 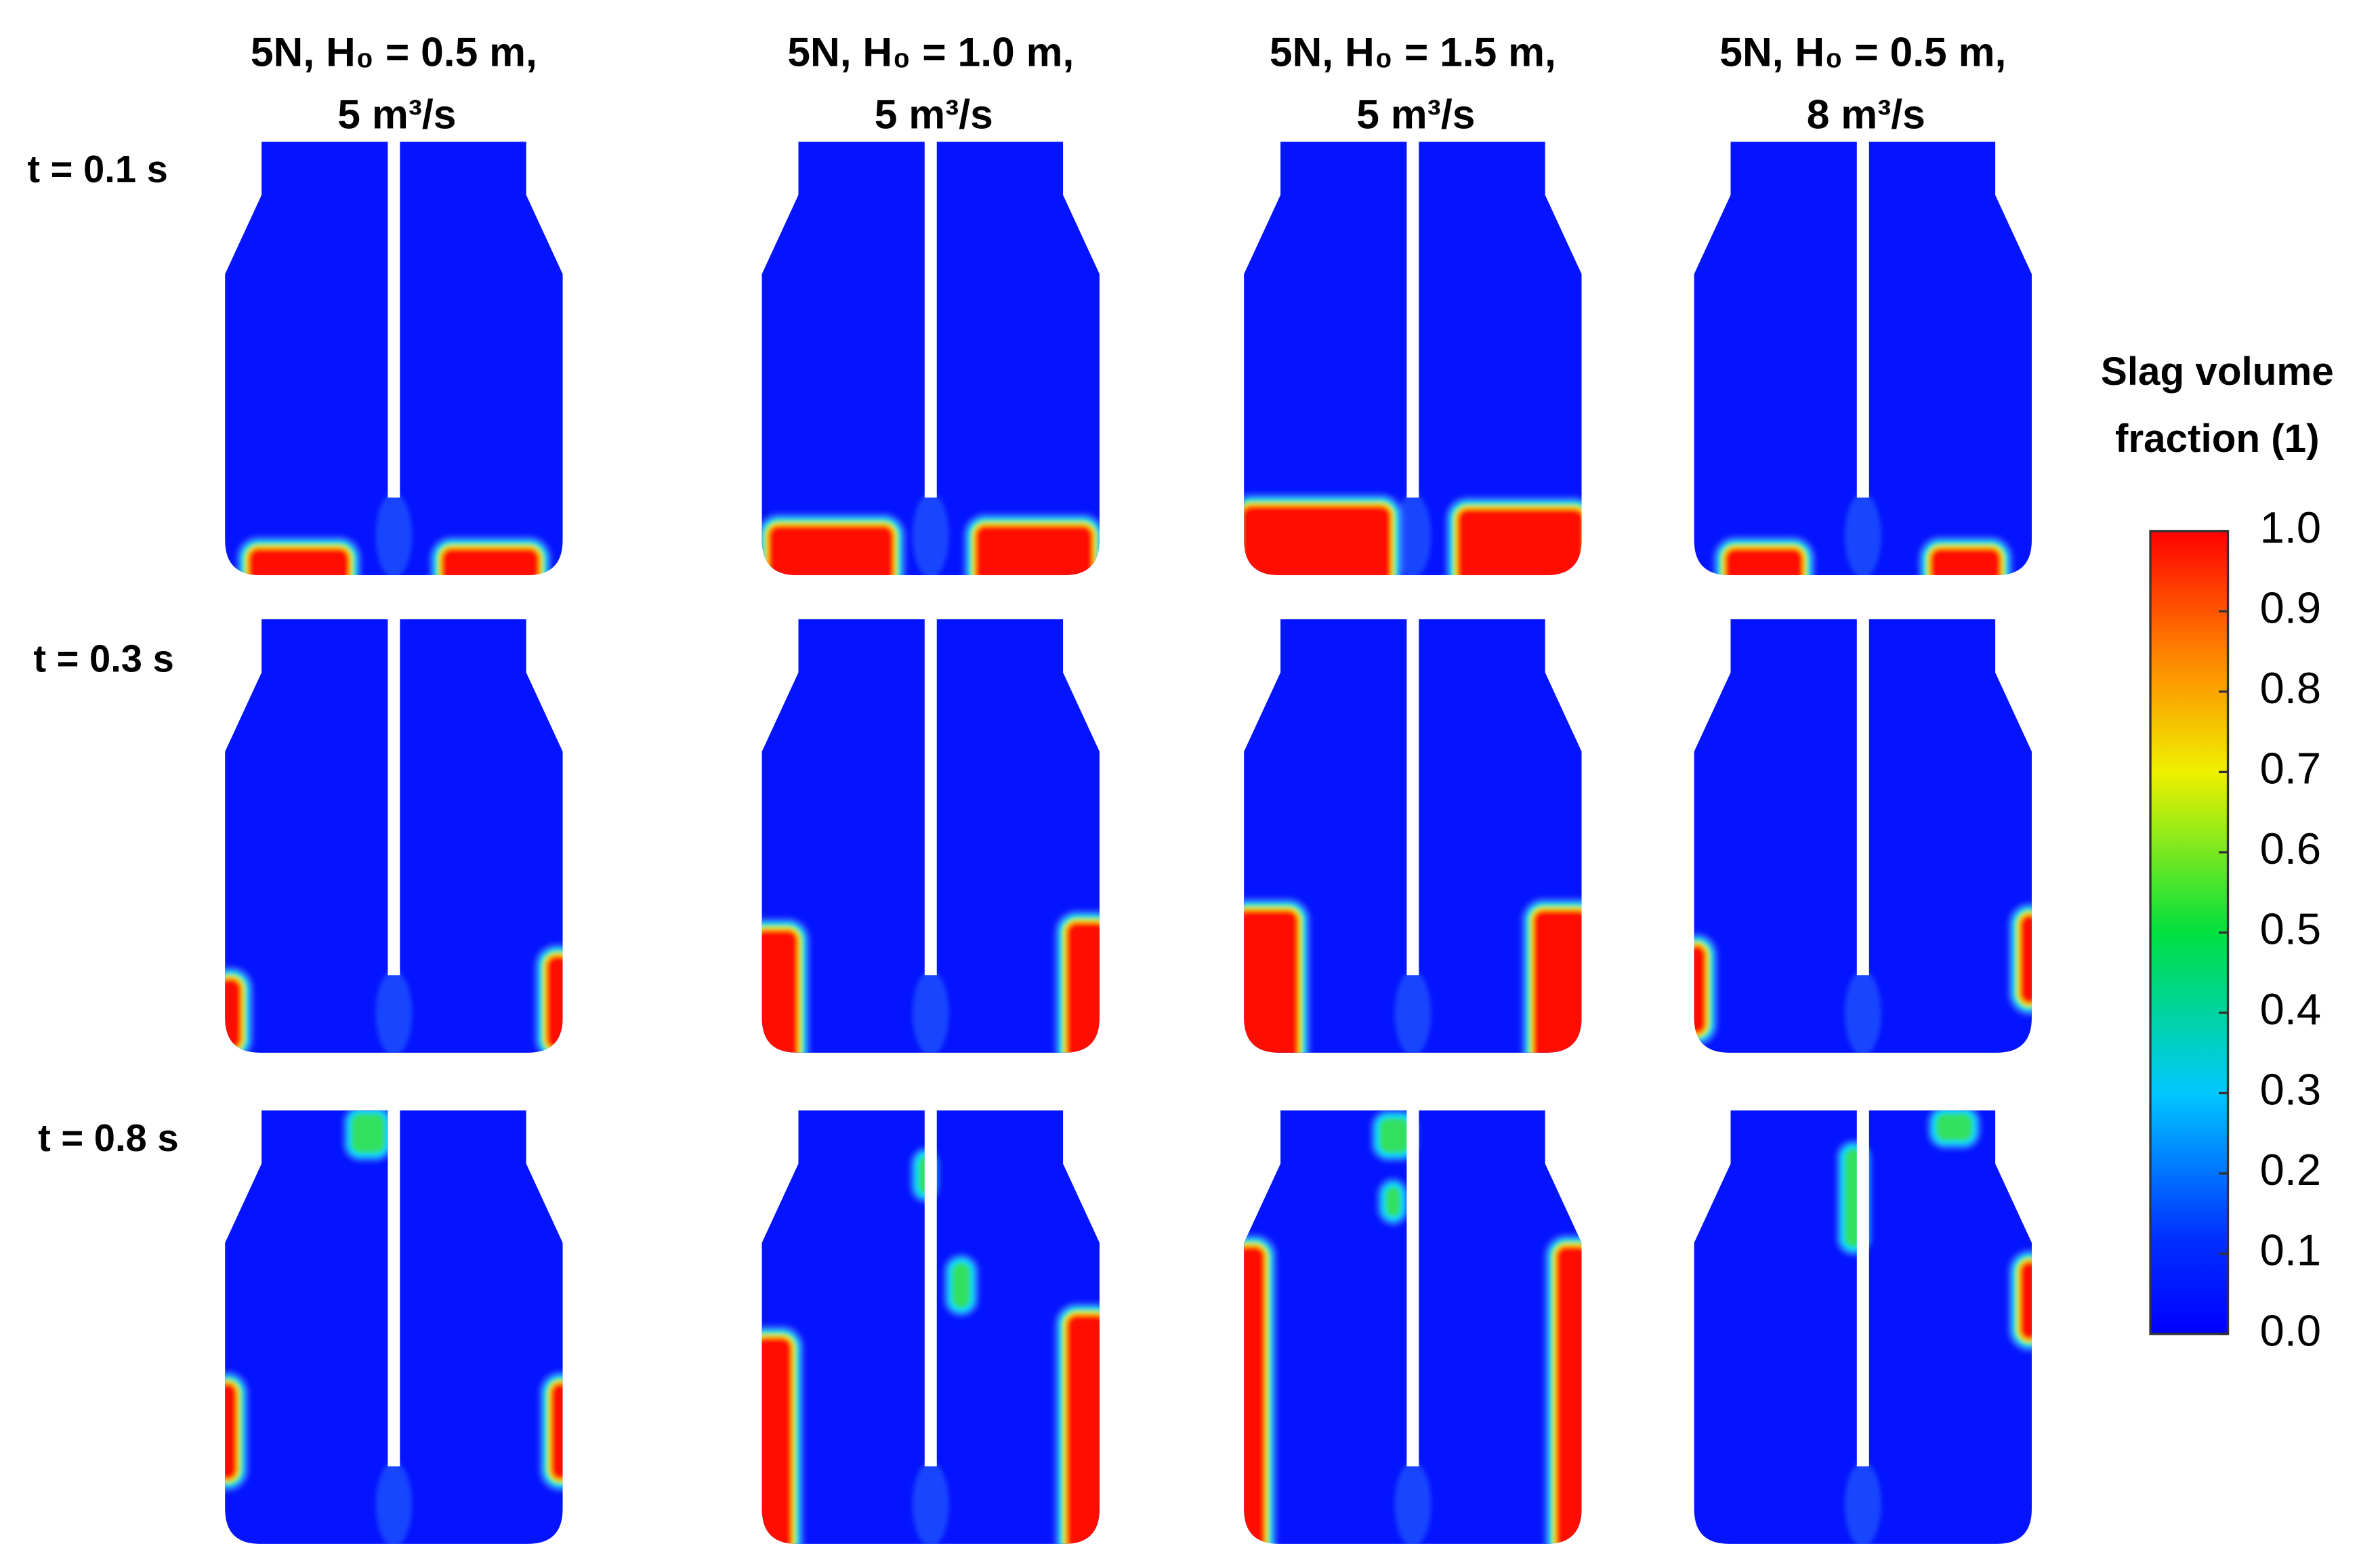 I want to click on colorbar-tick-label: 0.1, so click(x=2291, y=1250).